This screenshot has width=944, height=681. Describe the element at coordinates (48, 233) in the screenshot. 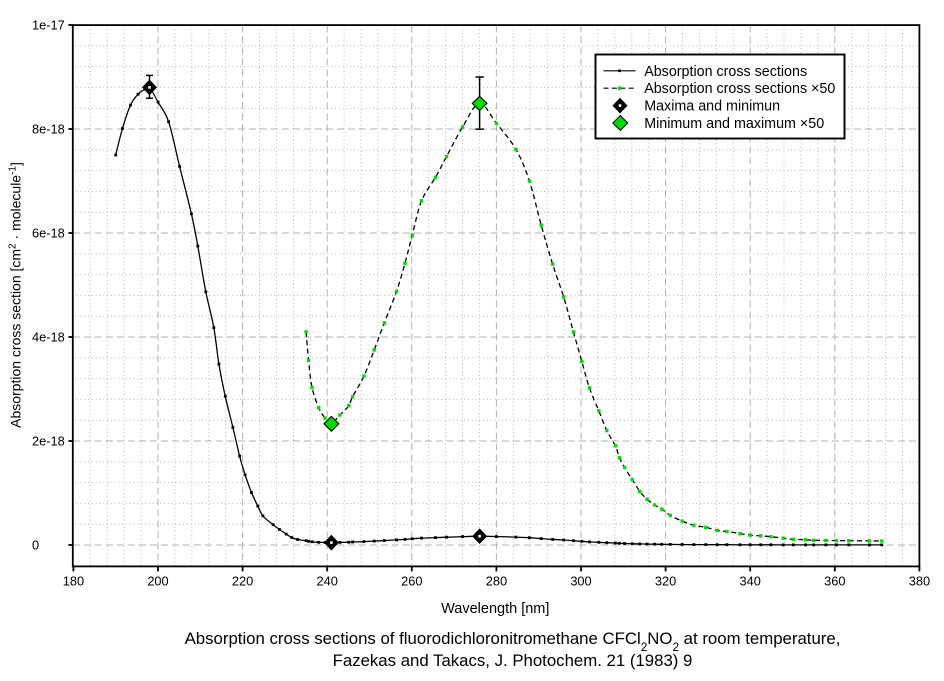

I see `svg-text: 6e-18` at that location.